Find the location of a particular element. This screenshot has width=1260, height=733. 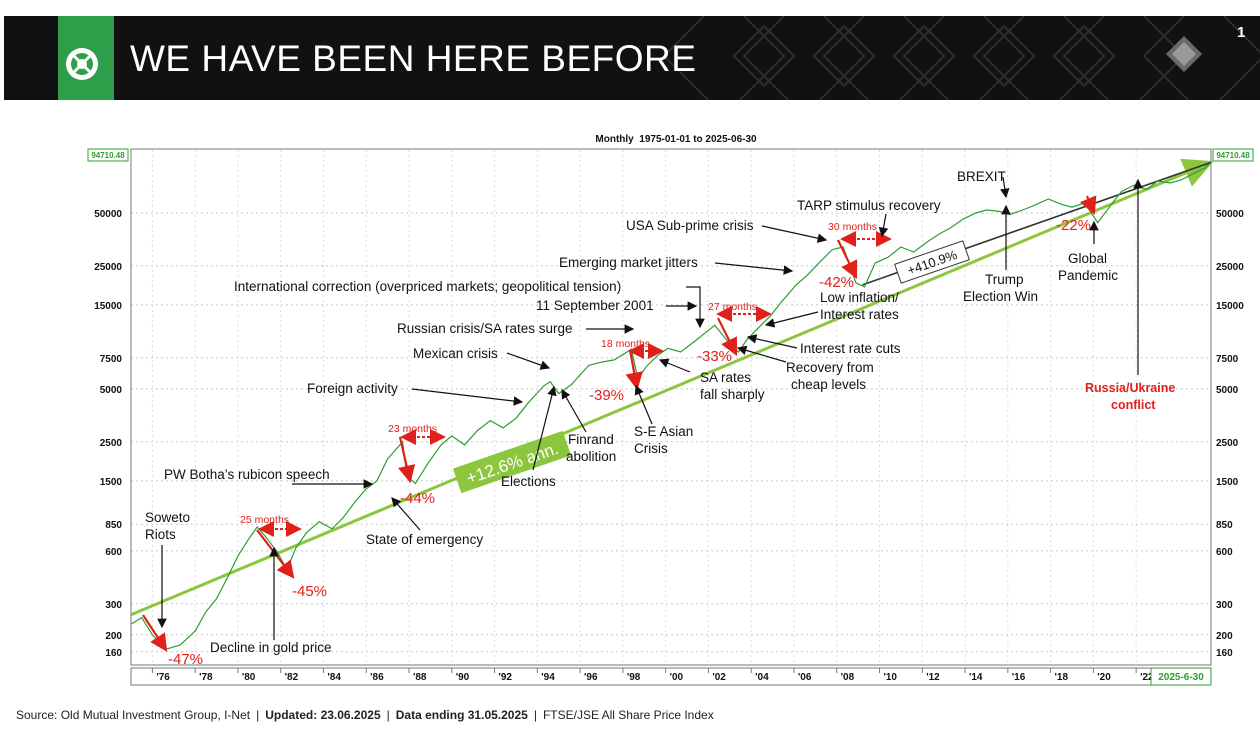

annotation: 11 September 2001 is located at coordinates (595, 305).